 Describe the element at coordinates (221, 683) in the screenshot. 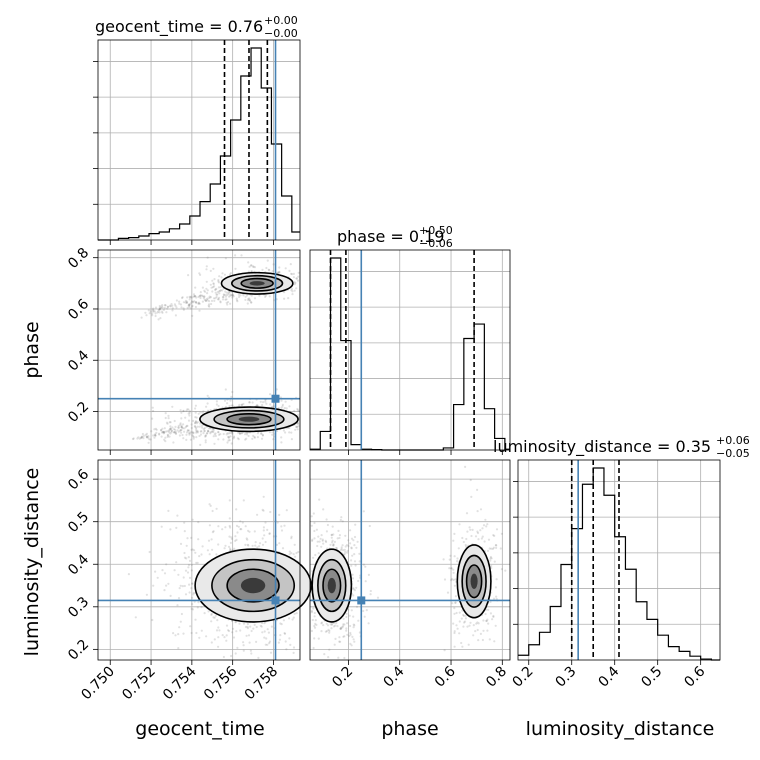

I see `x-tick-label: 0.756` at that location.